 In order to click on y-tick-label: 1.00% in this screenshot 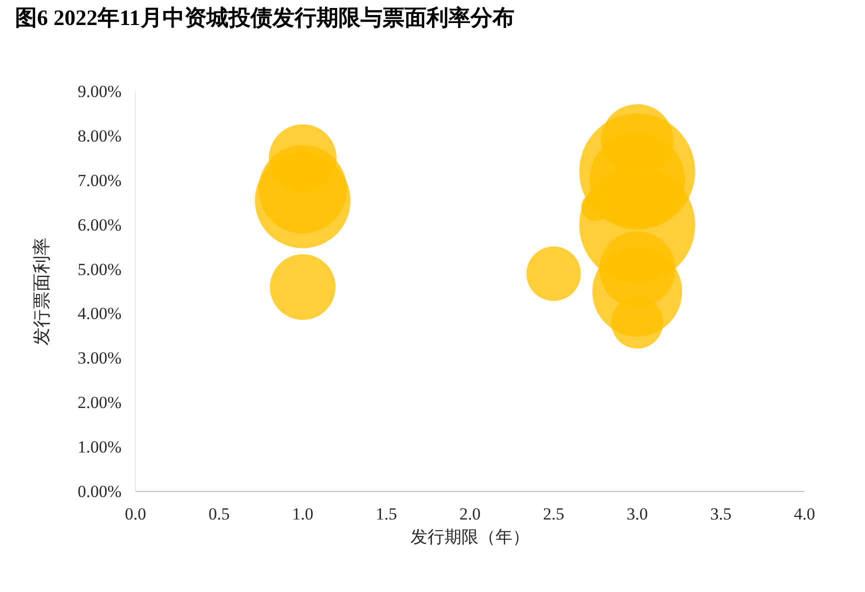, I will do `click(100, 447)`.